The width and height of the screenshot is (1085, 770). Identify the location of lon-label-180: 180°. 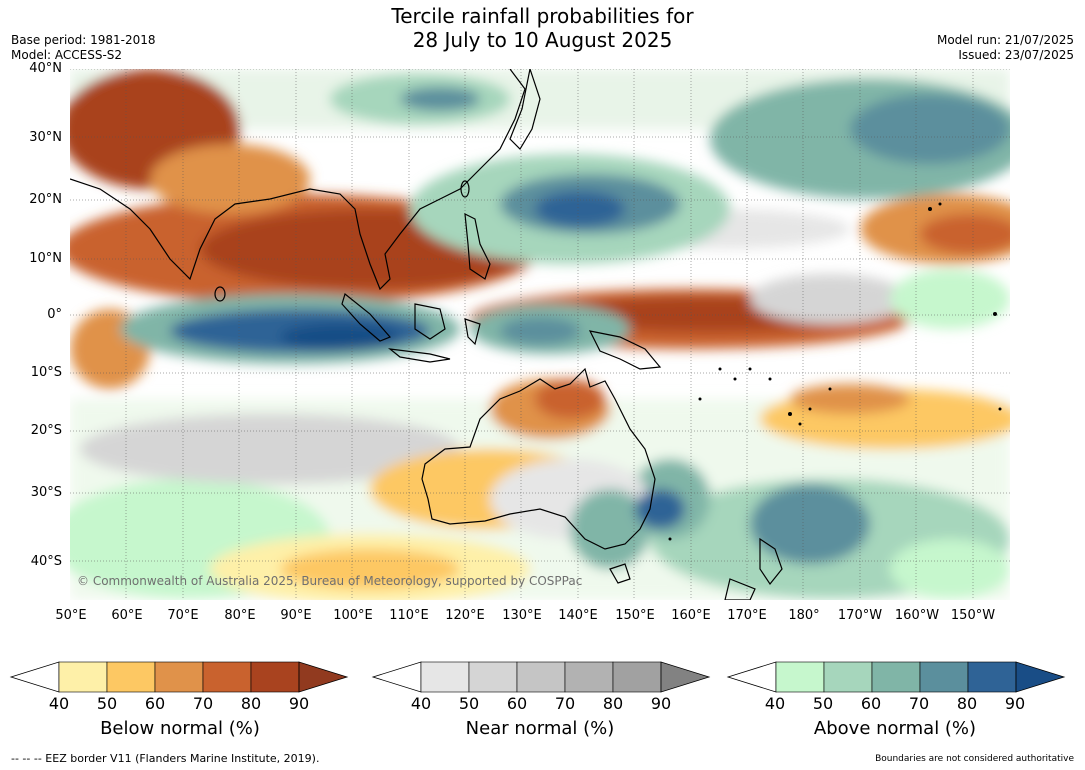
(804, 615).